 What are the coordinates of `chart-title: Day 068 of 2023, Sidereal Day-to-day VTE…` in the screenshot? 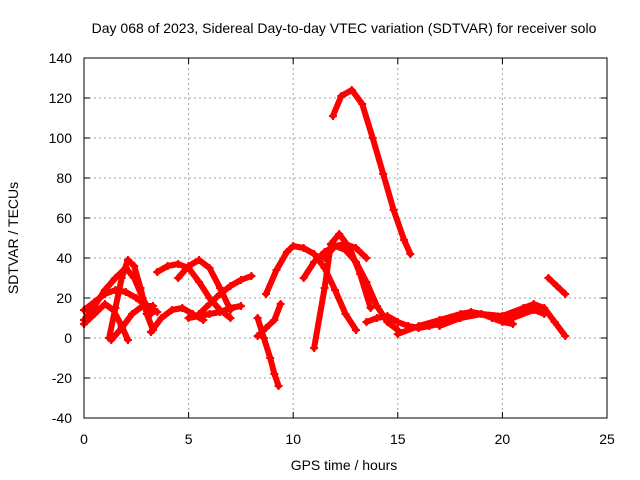 It's located at (344, 28).